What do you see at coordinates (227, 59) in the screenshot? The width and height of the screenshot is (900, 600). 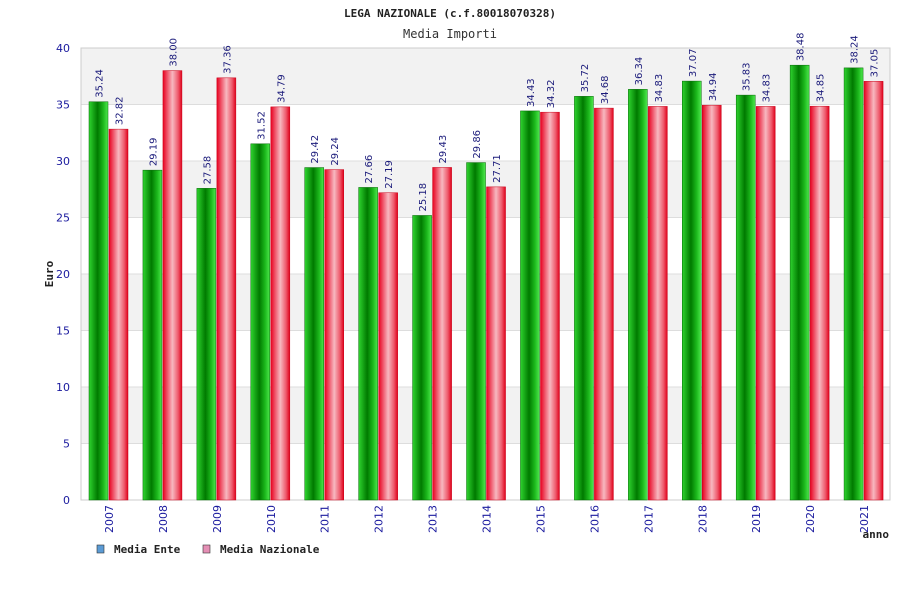 I see `value-label-media-nazionale: 37.36` at bounding box center [227, 59].